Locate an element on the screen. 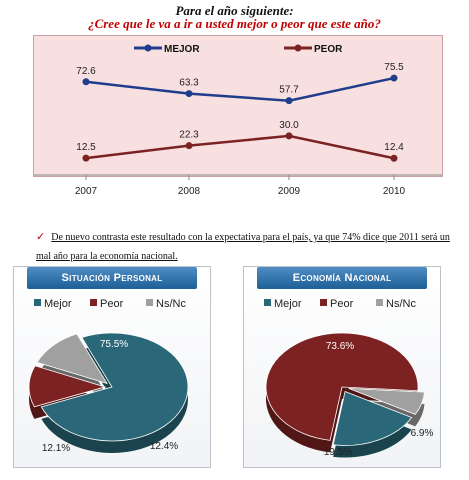 The height and width of the screenshot is (480, 469). data-label-peor-2009: 30.0 is located at coordinates (289, 125).